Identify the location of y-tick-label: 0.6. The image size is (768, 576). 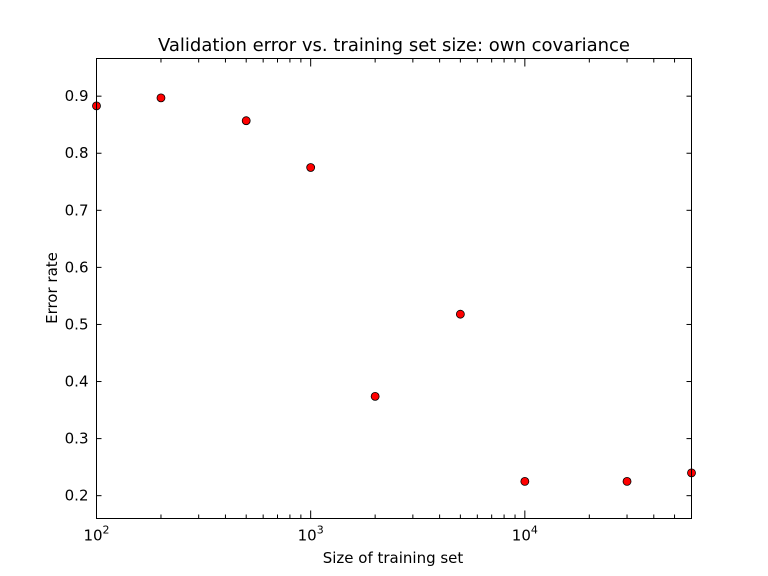
(77, 267).